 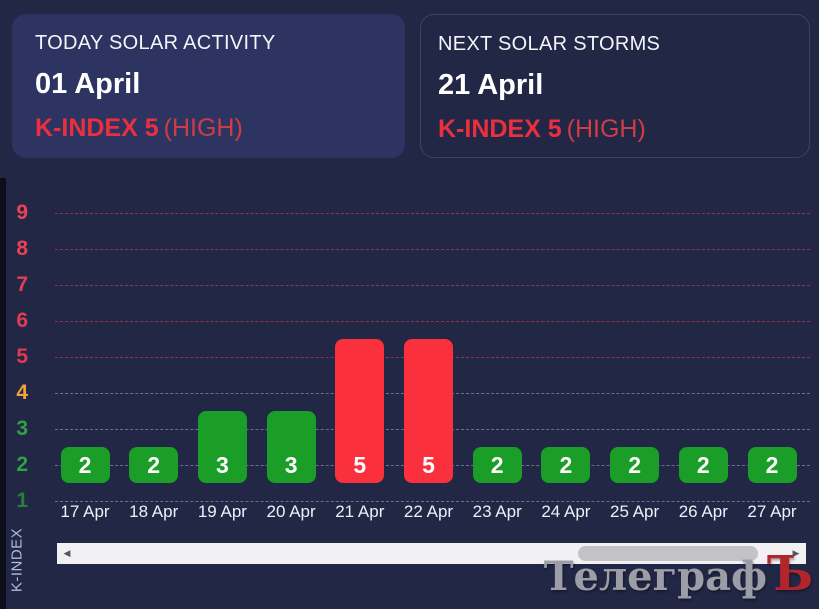 What do you see at coordinates (85, 511) in the screenshot?
I see `x-tick-label-17-apr: 17 Apr` at bounding box center [85, 511].